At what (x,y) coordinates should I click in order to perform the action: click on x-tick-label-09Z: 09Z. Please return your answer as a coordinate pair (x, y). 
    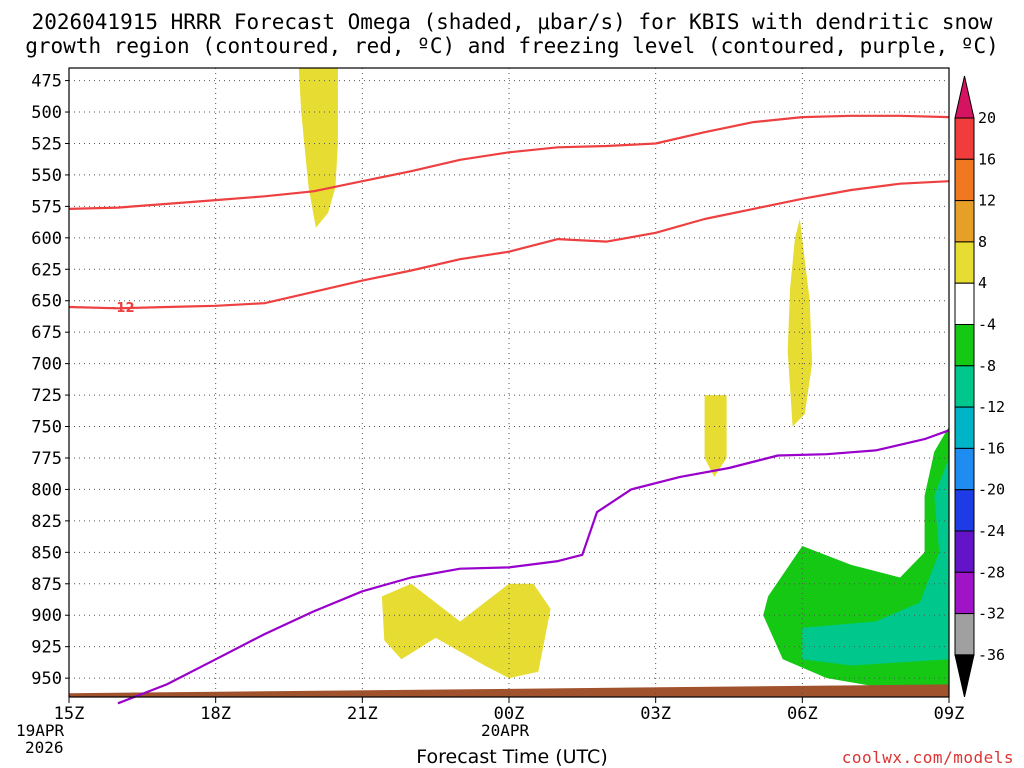
    Looking at the image, I should click on (949, 714).